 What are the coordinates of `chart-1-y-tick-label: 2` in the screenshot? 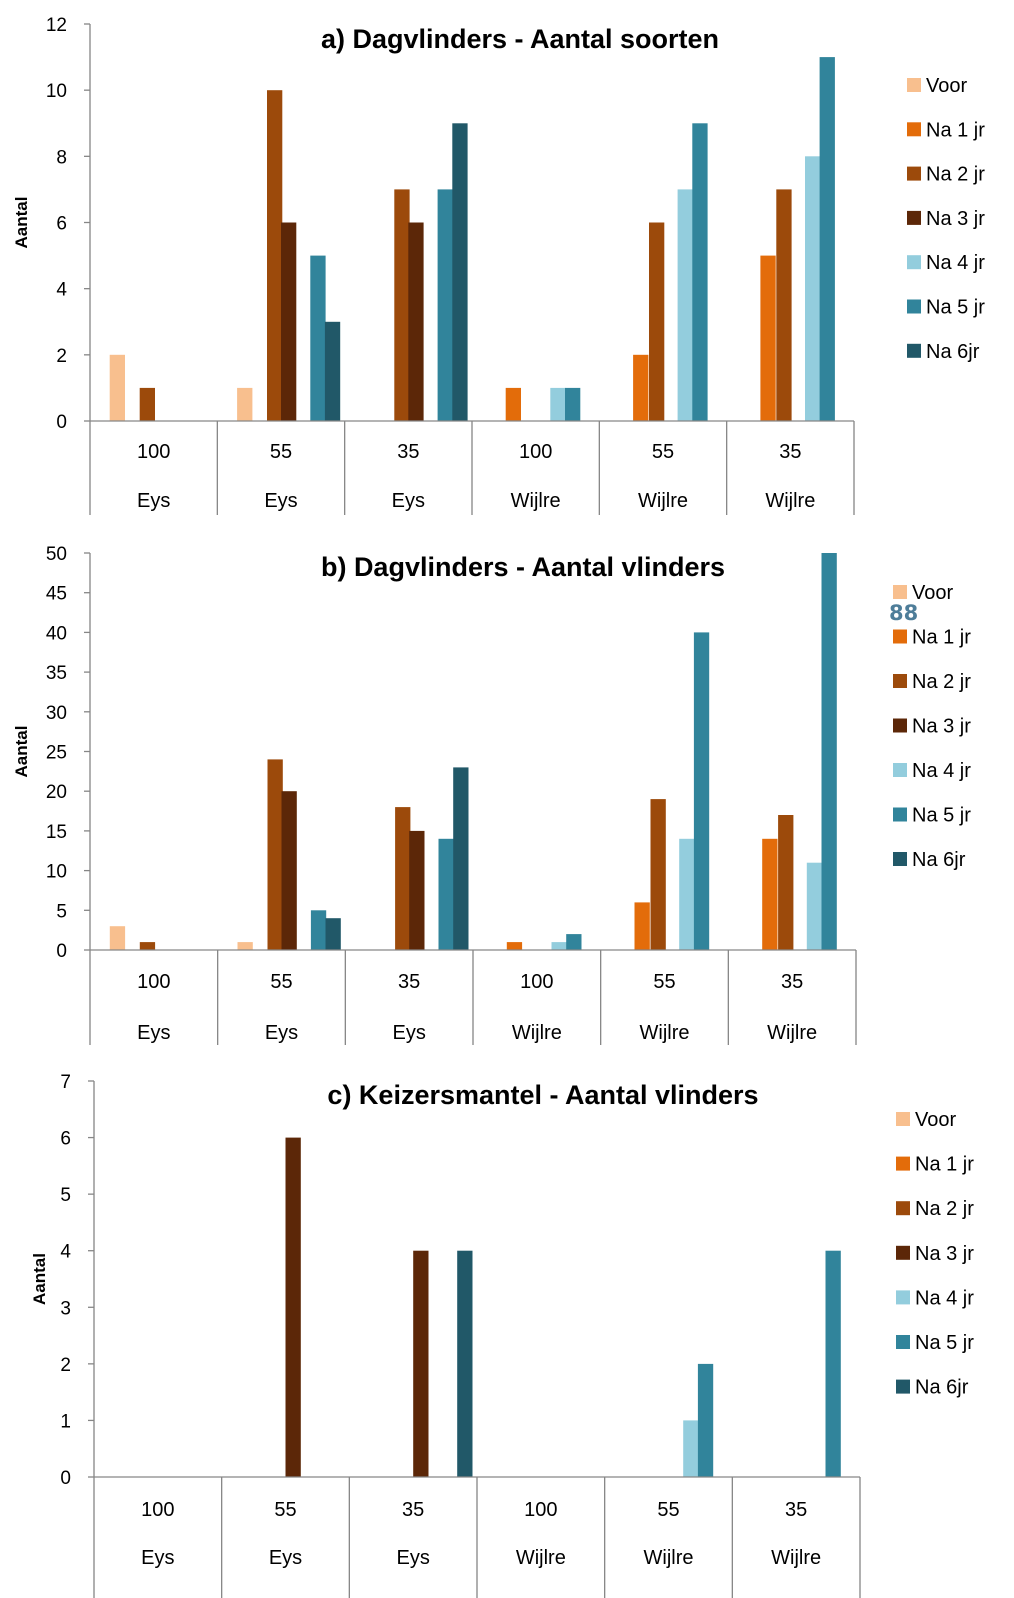 It's located at (61, 356).